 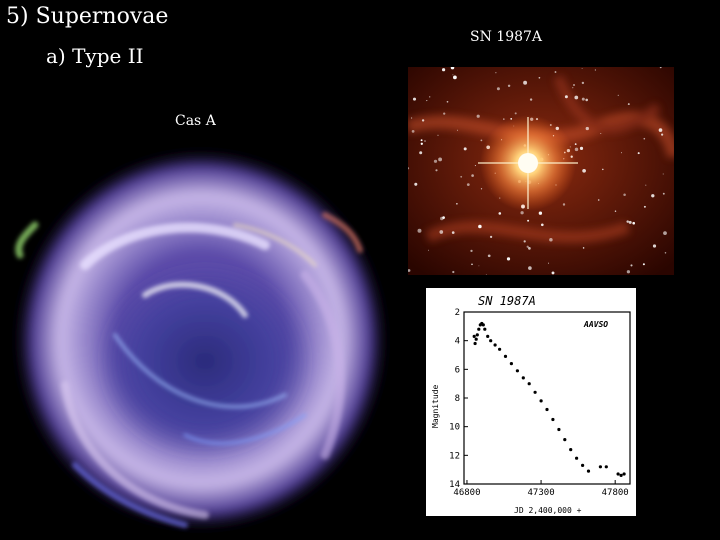 I want to click on chart-title: SN 1987A, so click(x=507, y=301).